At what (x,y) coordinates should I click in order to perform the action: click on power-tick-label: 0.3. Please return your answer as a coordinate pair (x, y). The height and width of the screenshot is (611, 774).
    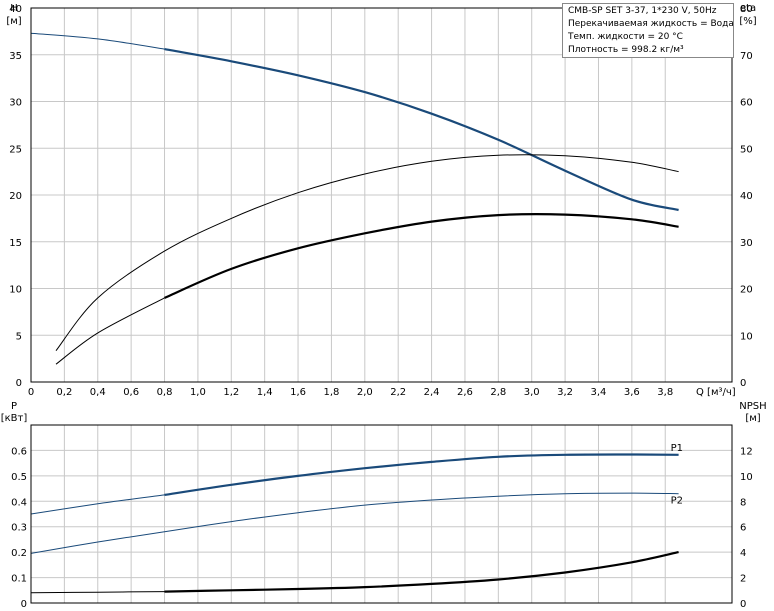
    Looking at the image, I should click on (19, 528).